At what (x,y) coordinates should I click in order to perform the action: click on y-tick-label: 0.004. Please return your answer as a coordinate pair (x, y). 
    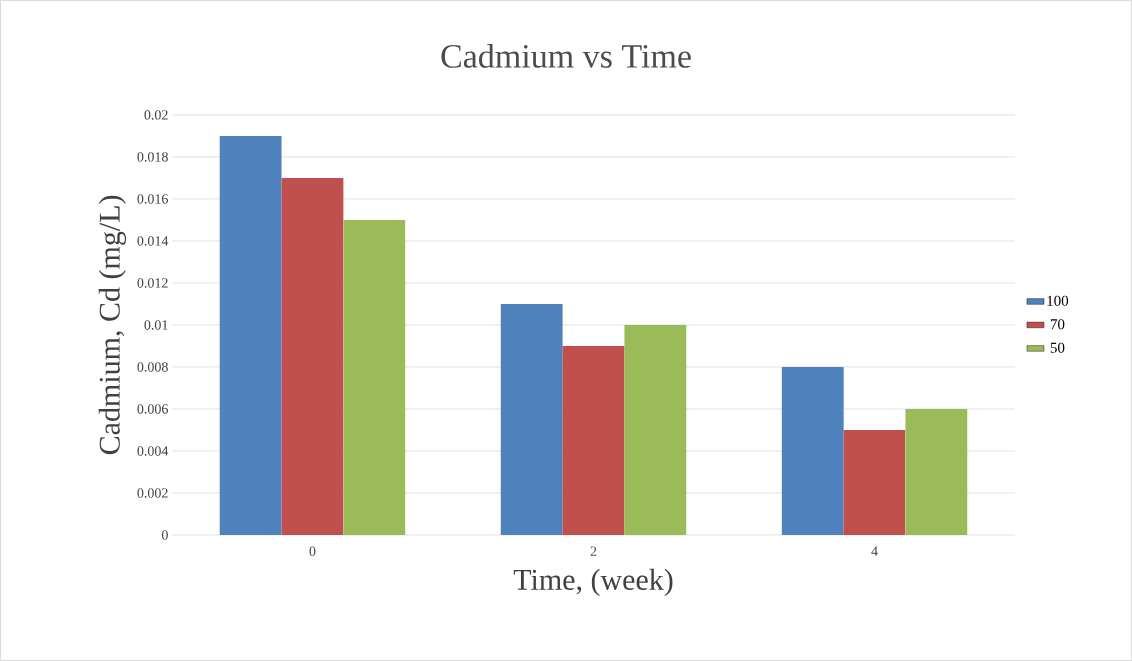
    Looking at the image, I should click on (153, 451).